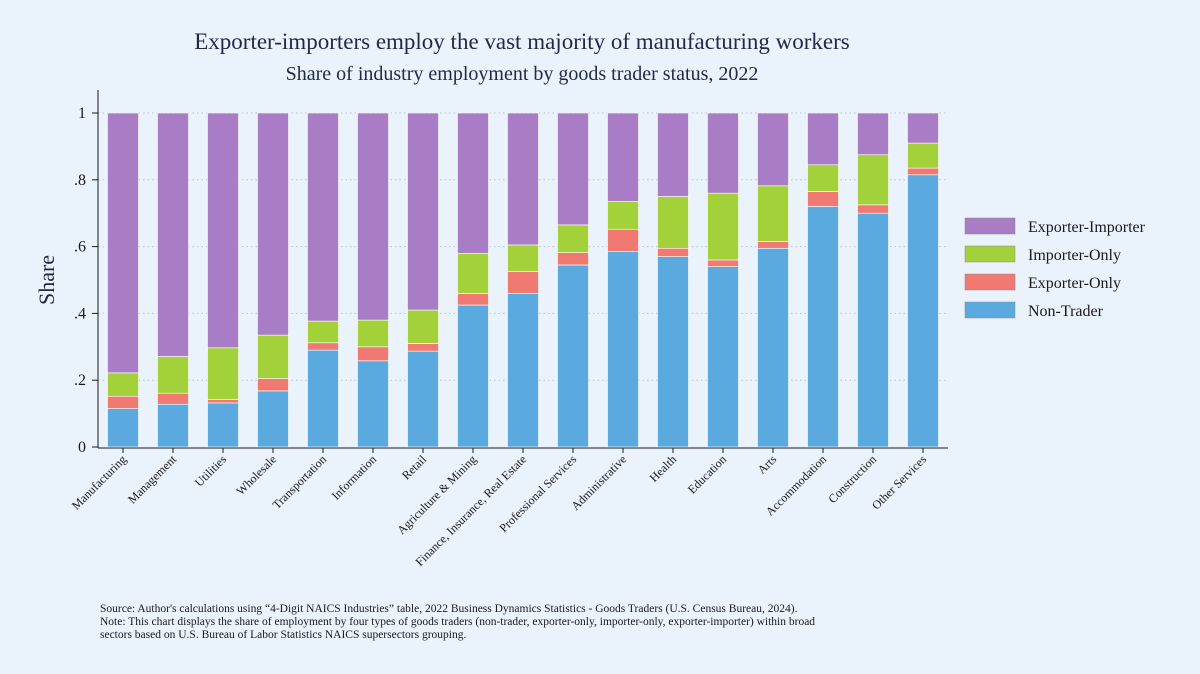 Image resolution: width=1200 pixels, height=674 pixels. Describe the element at coordinates (80, 180) in the screenshot. I see `y-tick-label: .8` at that location.